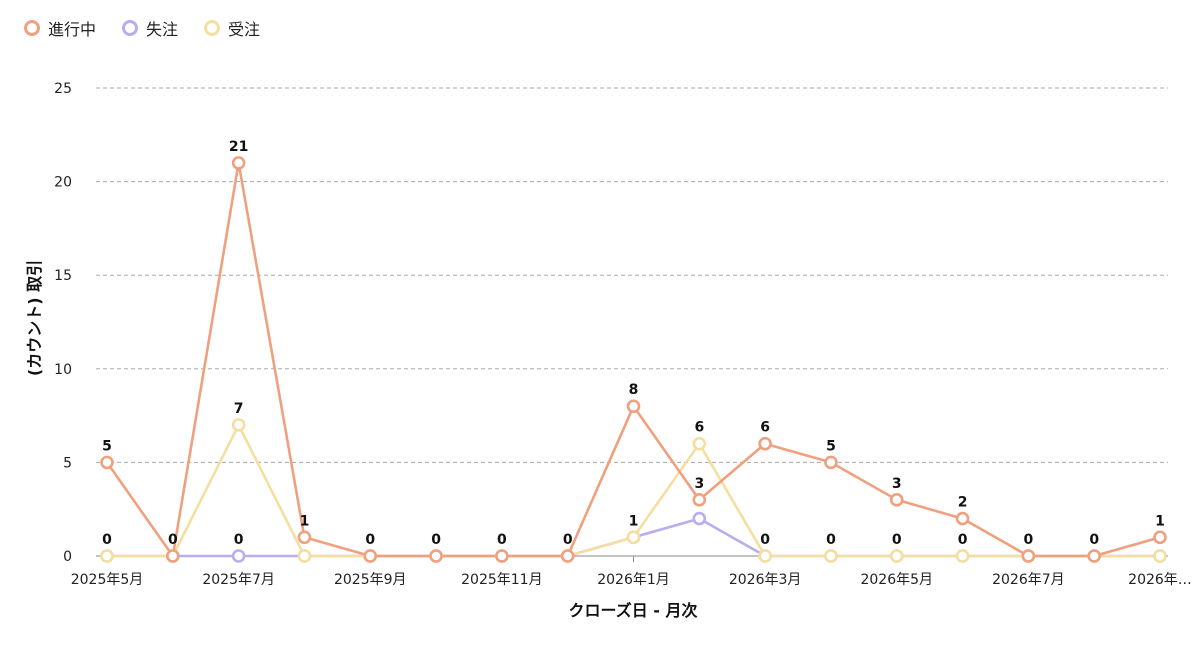 The height and width of the screenshot is (648, 1200). What do you see at coordinates (67, 463) in the screenshot?
I see `y-tick-label: 5` at bounding box center [67, 463].